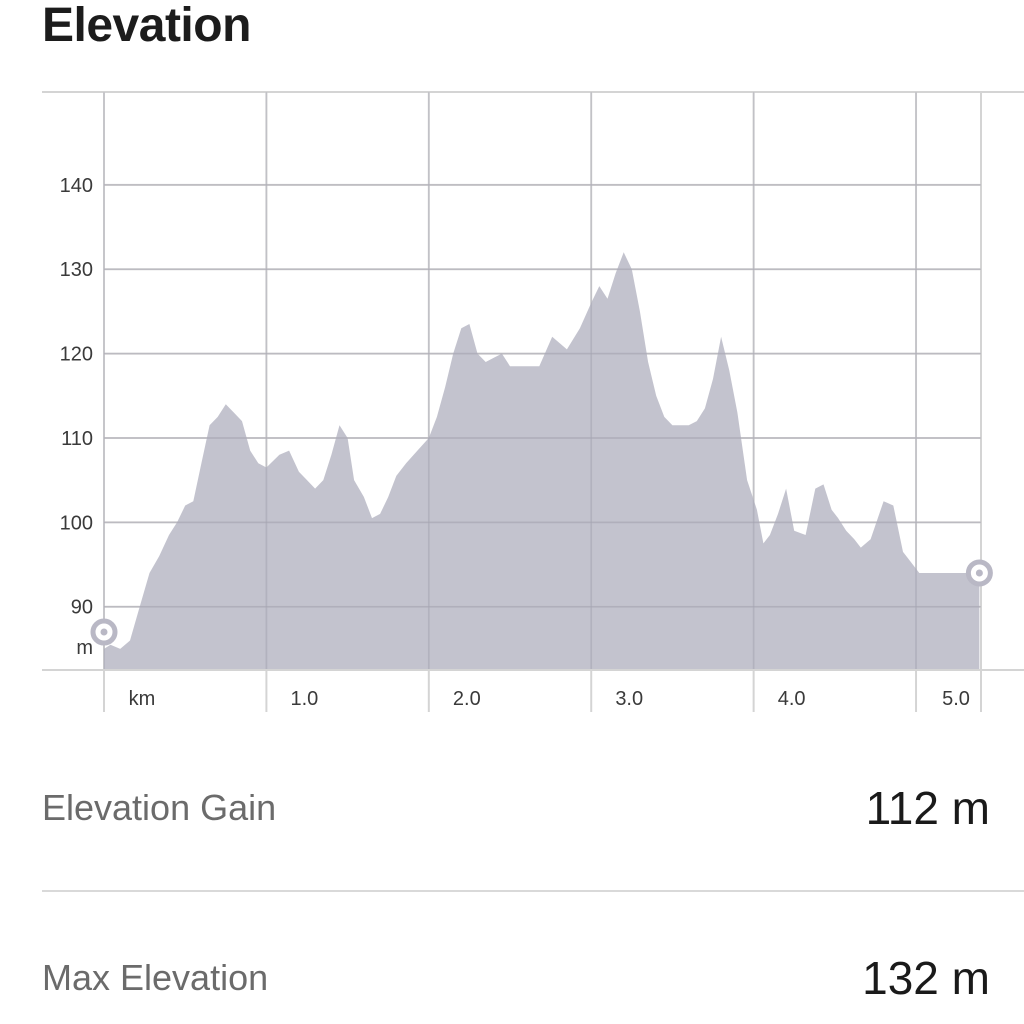 The image size is (1024, 1024). Describe the element at coordinates (305, 699) in the screenshot. I see `x-tick-label: 1.0` at that location.